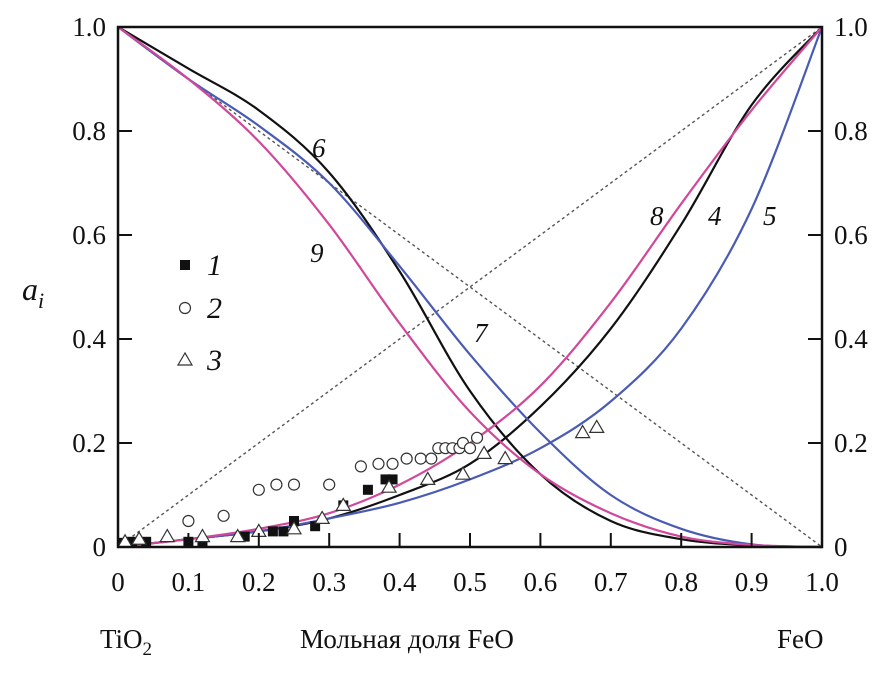 This screenshot has height=673, width=893. What do you see at coordinates (259, 582) in the screenshot?
I see `x-tick-label: 0.2` at bounding box center [259, 582].